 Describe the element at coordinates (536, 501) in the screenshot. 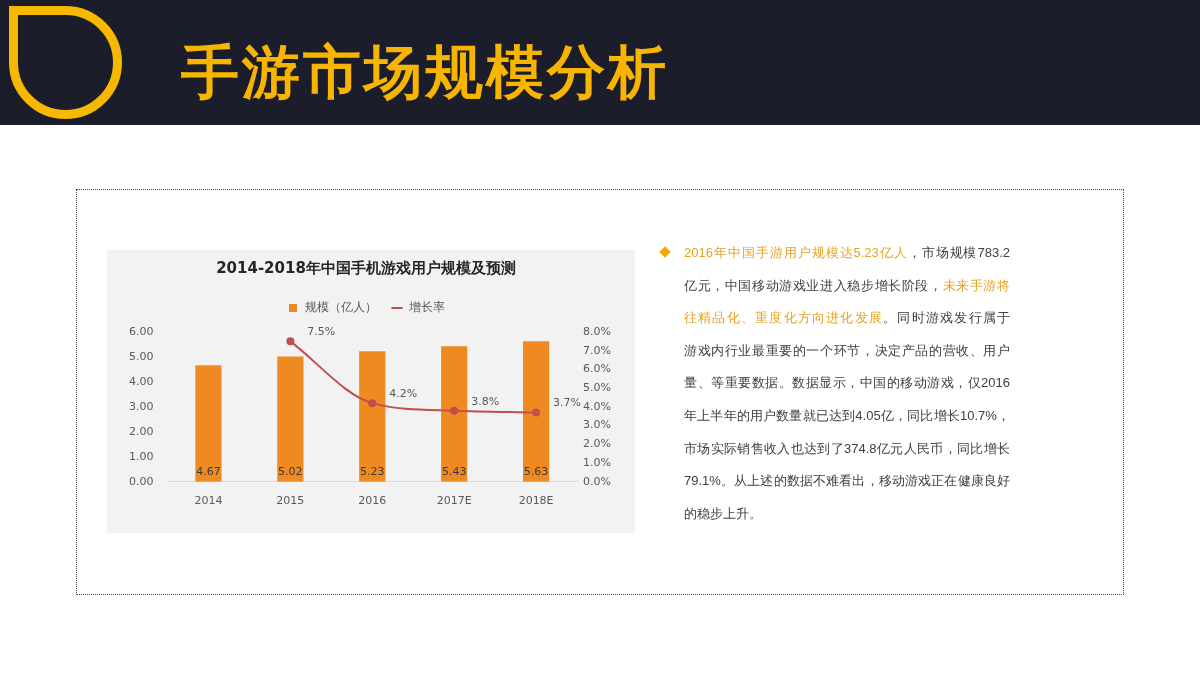

I see `x-tick-label: 2018E` at that location.